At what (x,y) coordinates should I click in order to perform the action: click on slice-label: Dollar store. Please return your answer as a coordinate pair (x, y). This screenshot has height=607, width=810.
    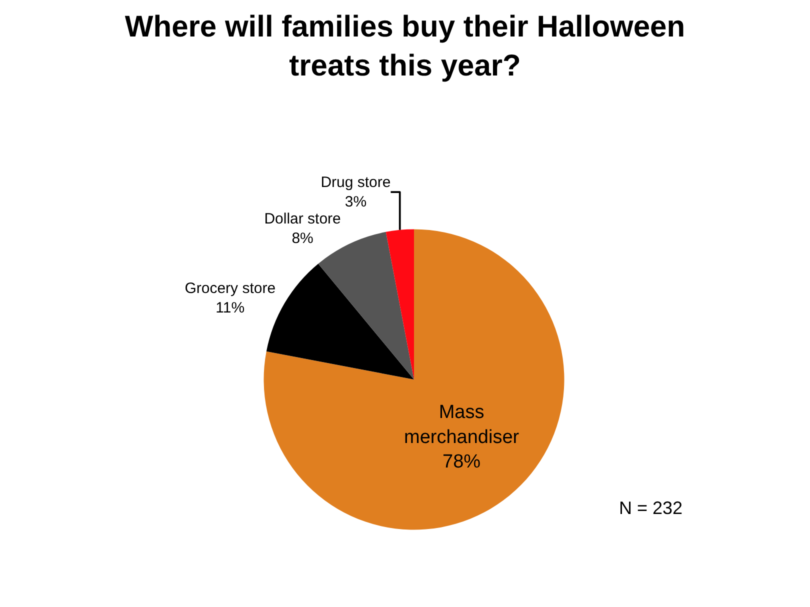
    Looking at the image, I should click on (302, 219).